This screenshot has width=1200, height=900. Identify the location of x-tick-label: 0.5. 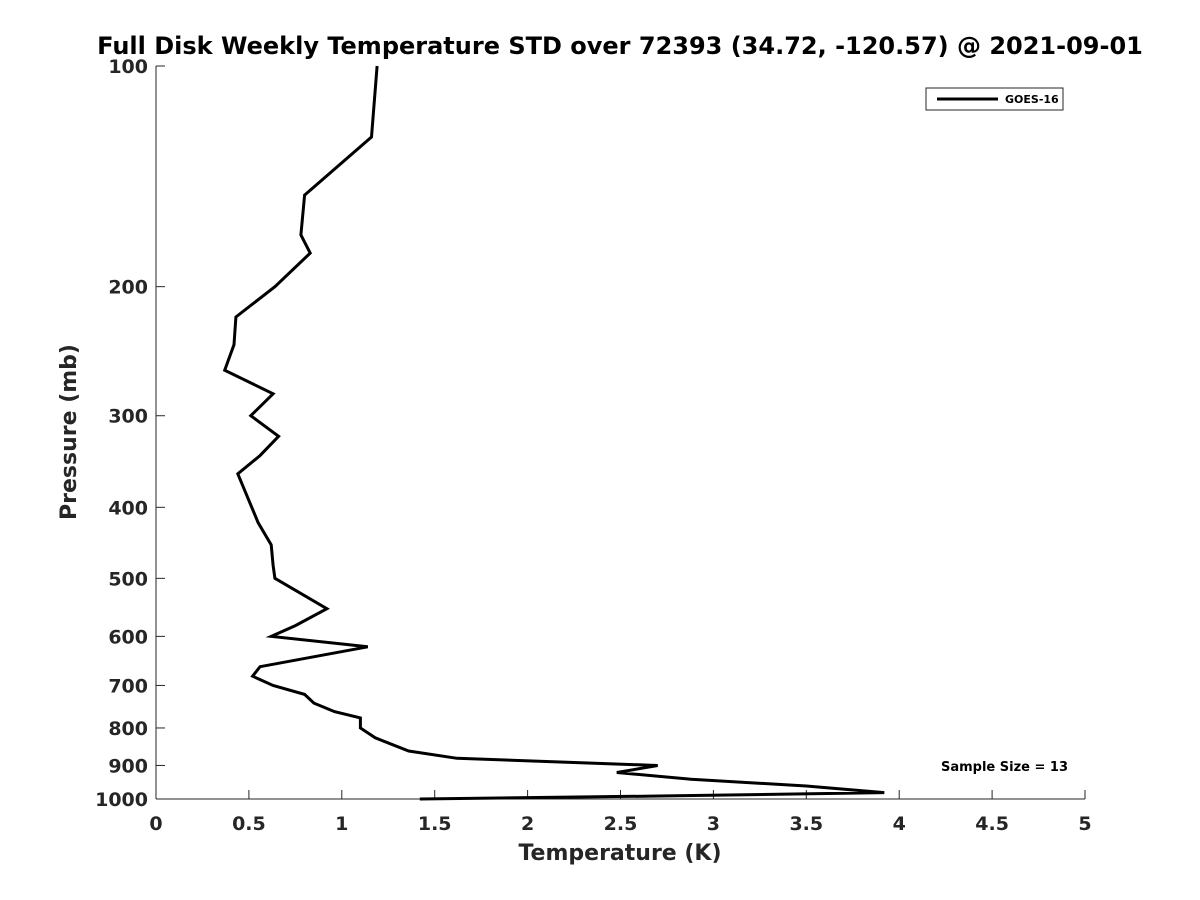
(249, 824).